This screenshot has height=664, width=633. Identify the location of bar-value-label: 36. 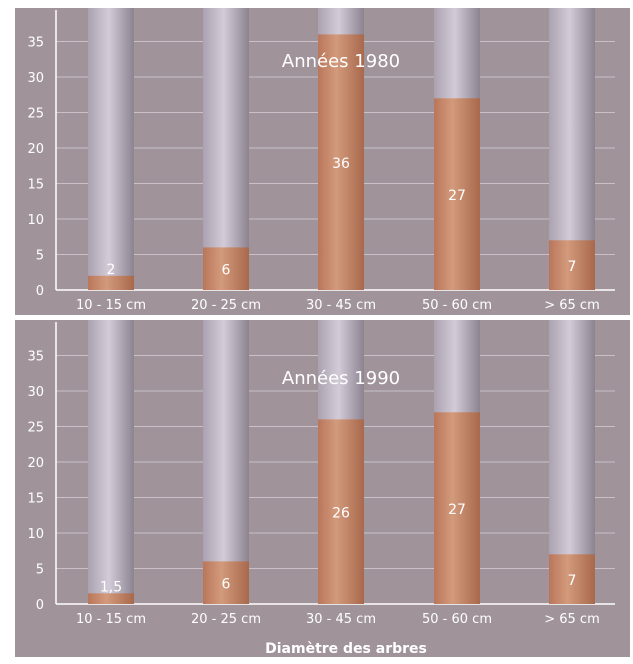
(341, 164).